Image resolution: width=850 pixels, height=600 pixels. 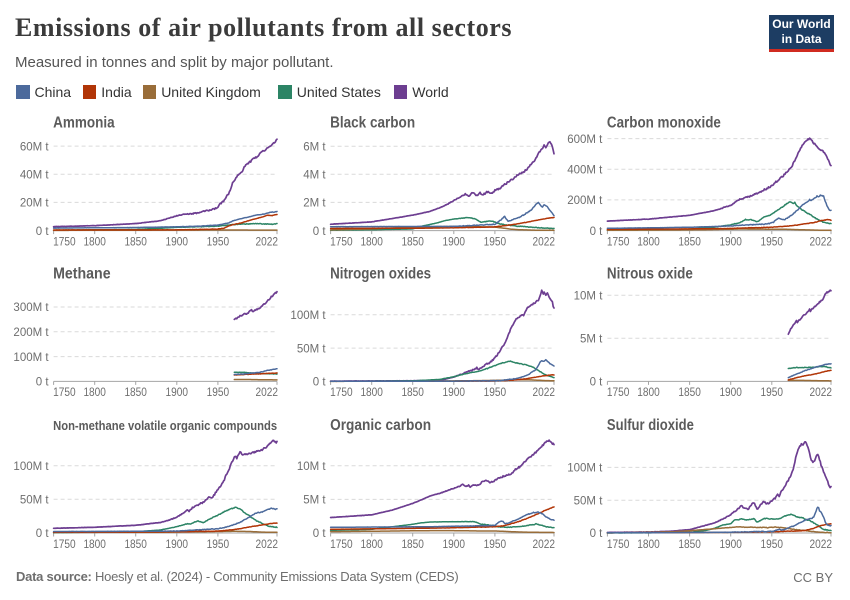 I want to click on svg-text: 2M t, so click(x=314, y=204).